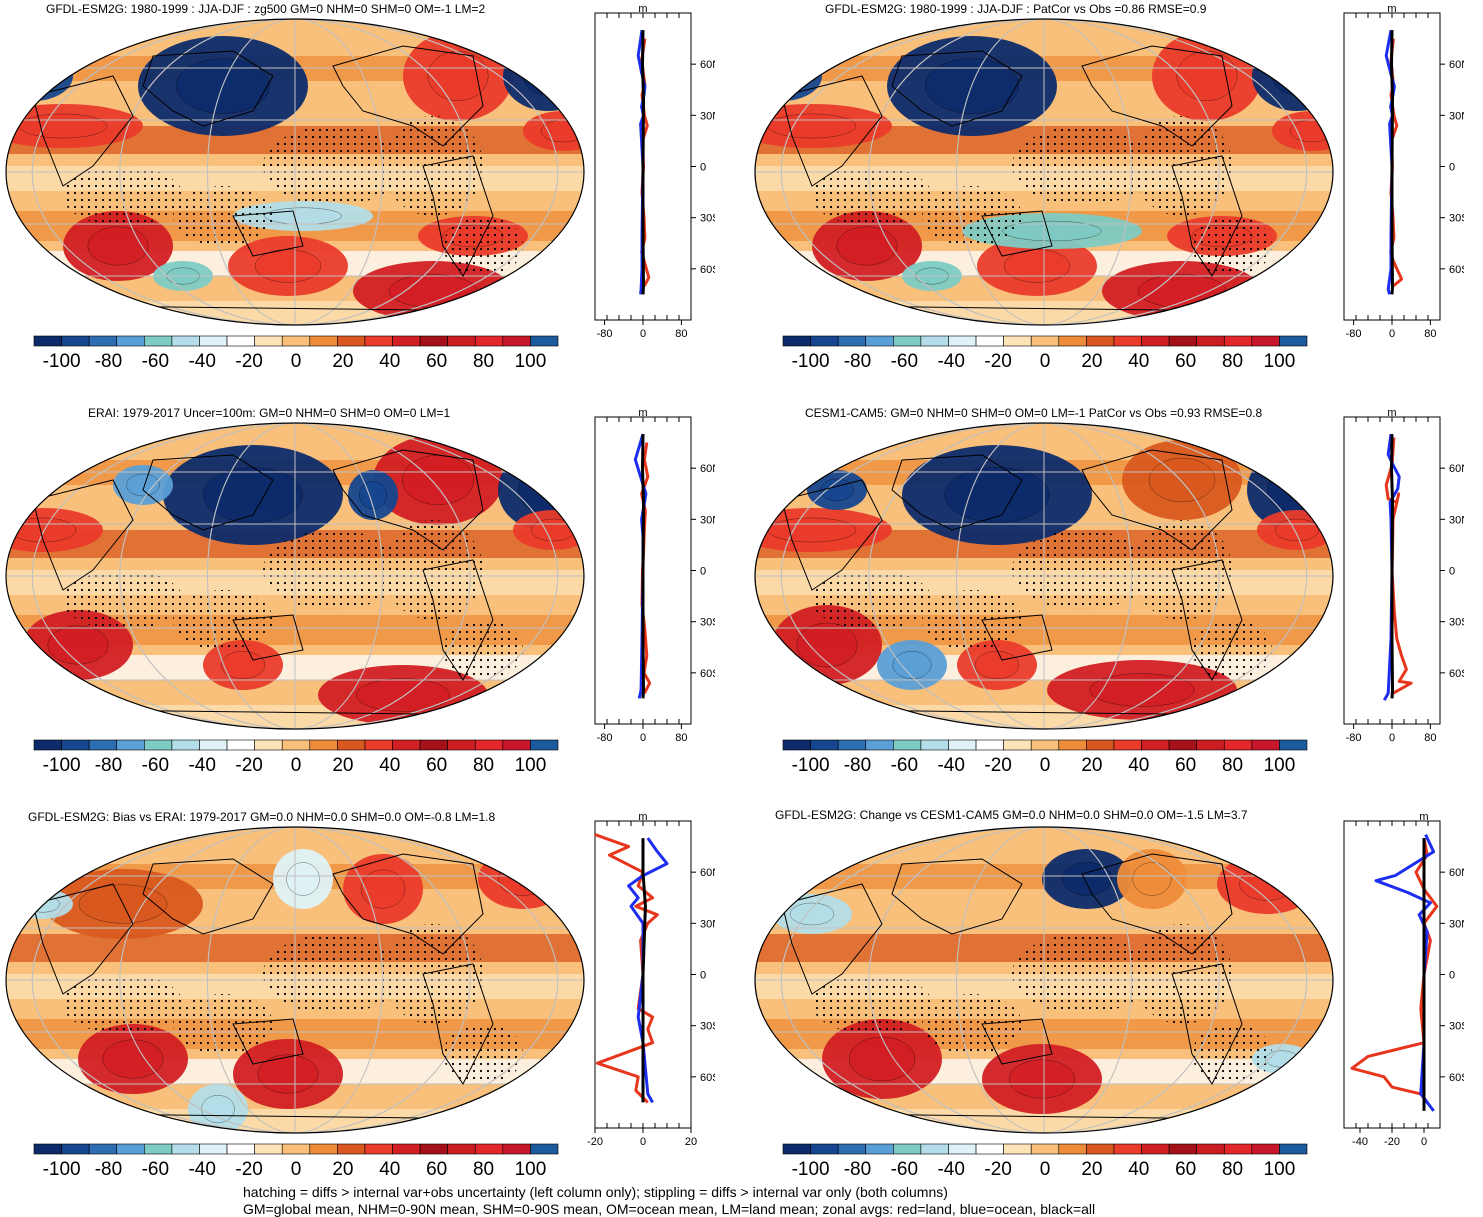  Describe the element at coordinates (1045, 757) in the screenshot. I see `colorbar-4: -100 -80 -60 -40 -20 0 20 40 60 80 100` at that location.